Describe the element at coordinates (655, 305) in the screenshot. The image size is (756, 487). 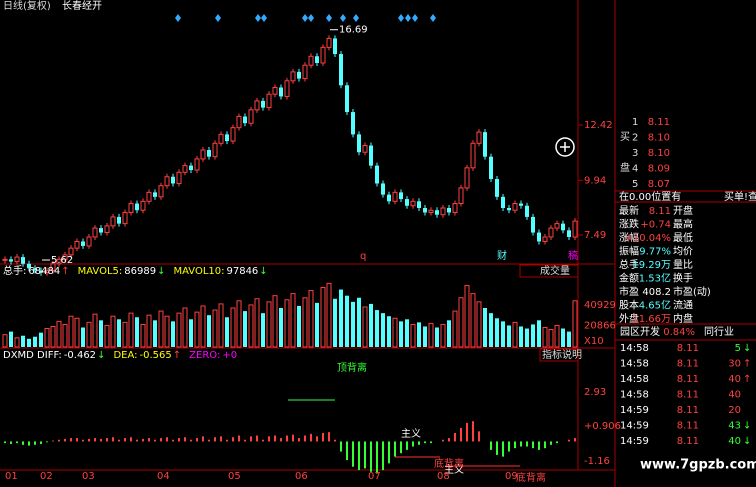
I see `quote-value: 4.65亿` at that location.